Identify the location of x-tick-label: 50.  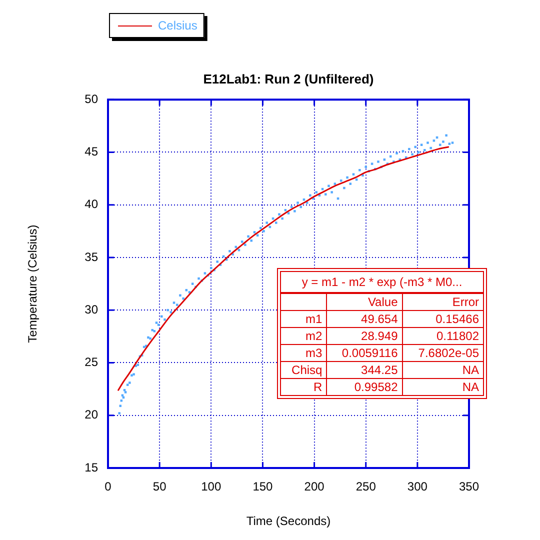
(159, 487).